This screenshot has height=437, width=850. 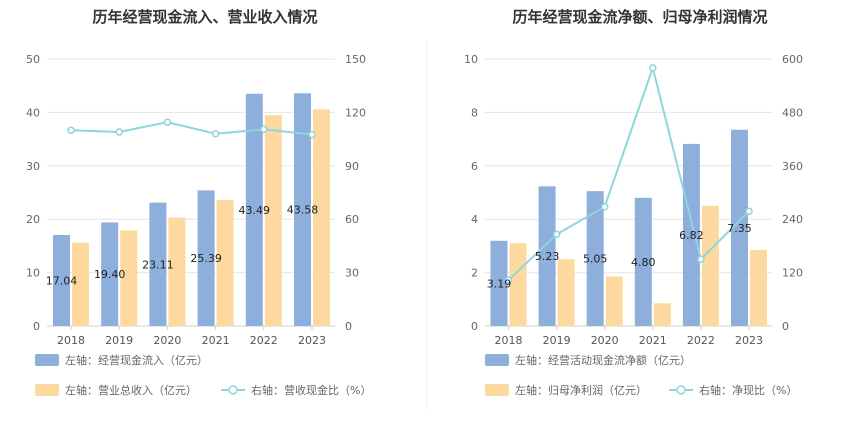 What do you see at coordinates (33, 166) in the screenshot?
I see `y-left-tick-label: 30` at bounding box center [33, 166].